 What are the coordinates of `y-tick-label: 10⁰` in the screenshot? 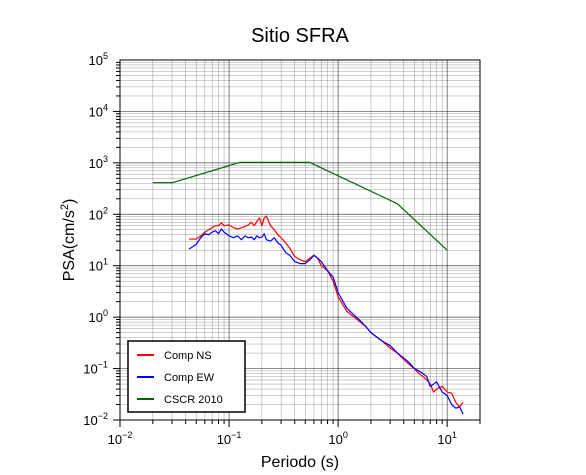 It's located at (98, 316).